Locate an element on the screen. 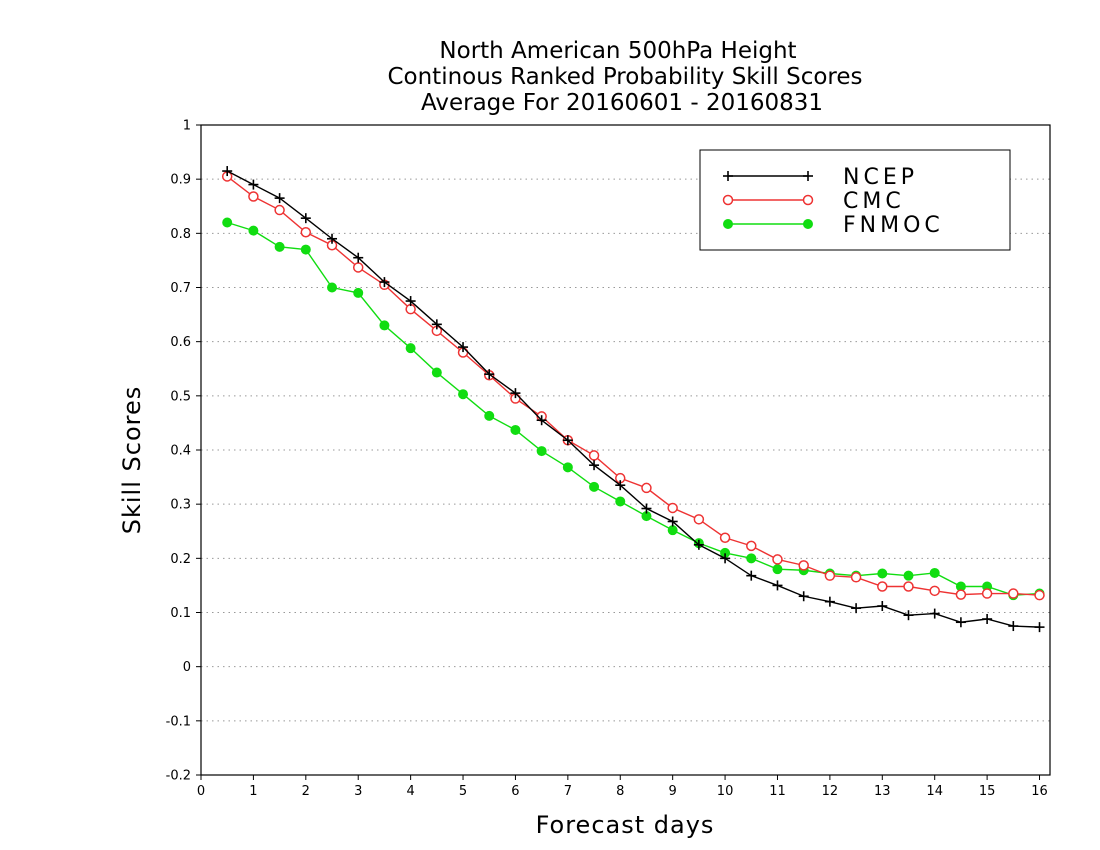 The height and width of the screenshot is (850, 1100). y-tick-label: 0.9 is located at coordinates (180, 180).